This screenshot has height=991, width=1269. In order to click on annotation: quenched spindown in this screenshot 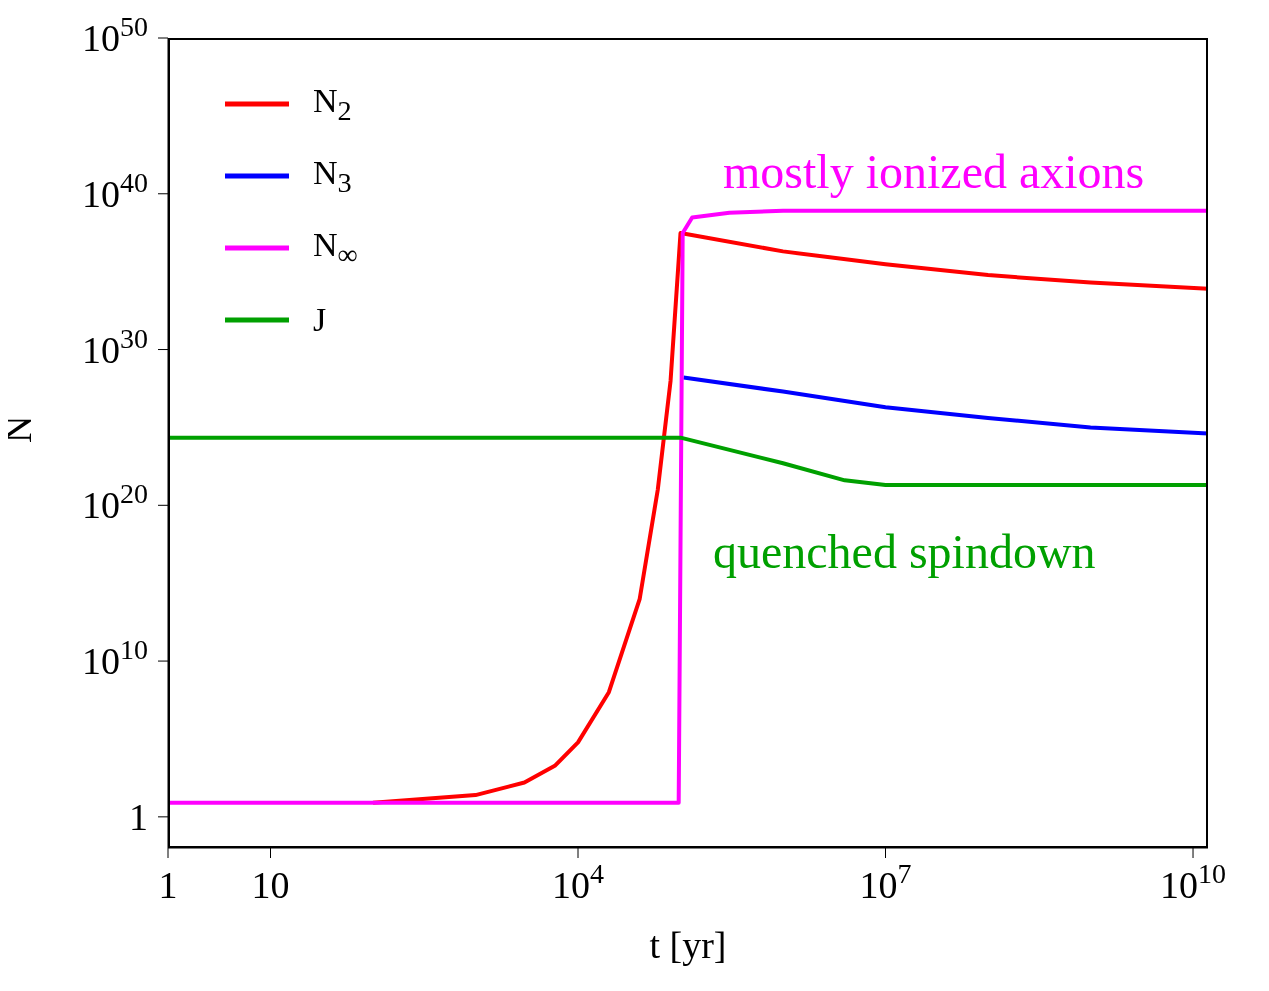, I will do `click(904, 551)`.